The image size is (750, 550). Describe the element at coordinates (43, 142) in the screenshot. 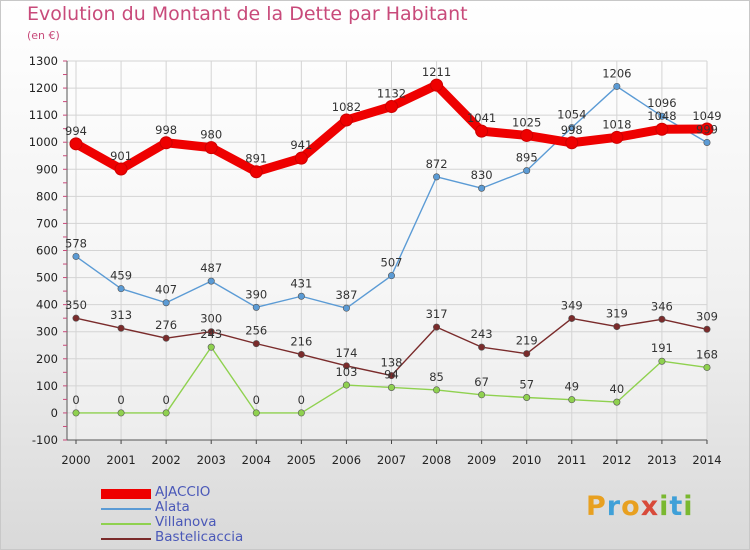

I see `y-tick-label: 1000` at that location.